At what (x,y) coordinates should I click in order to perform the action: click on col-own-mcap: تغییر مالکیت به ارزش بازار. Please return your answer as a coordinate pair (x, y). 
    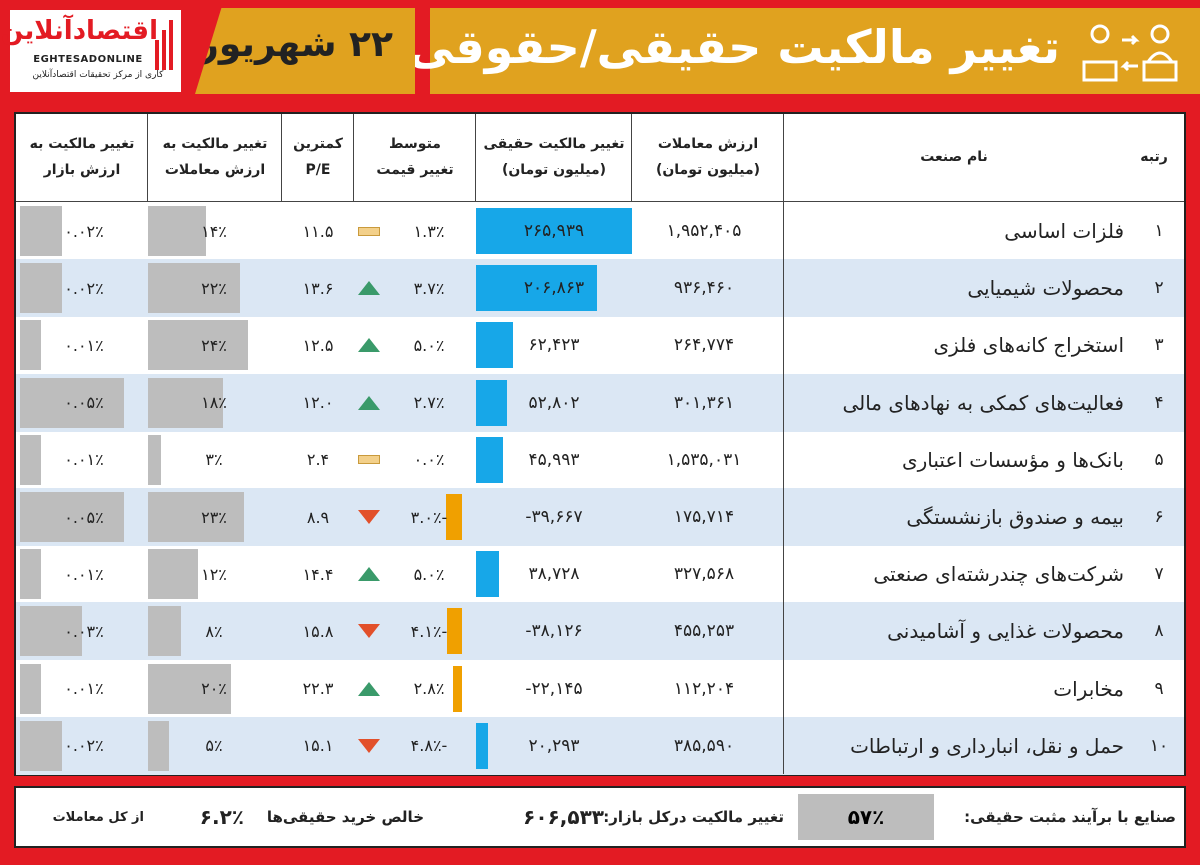
    Looking at the image, I should click on (82, 157).